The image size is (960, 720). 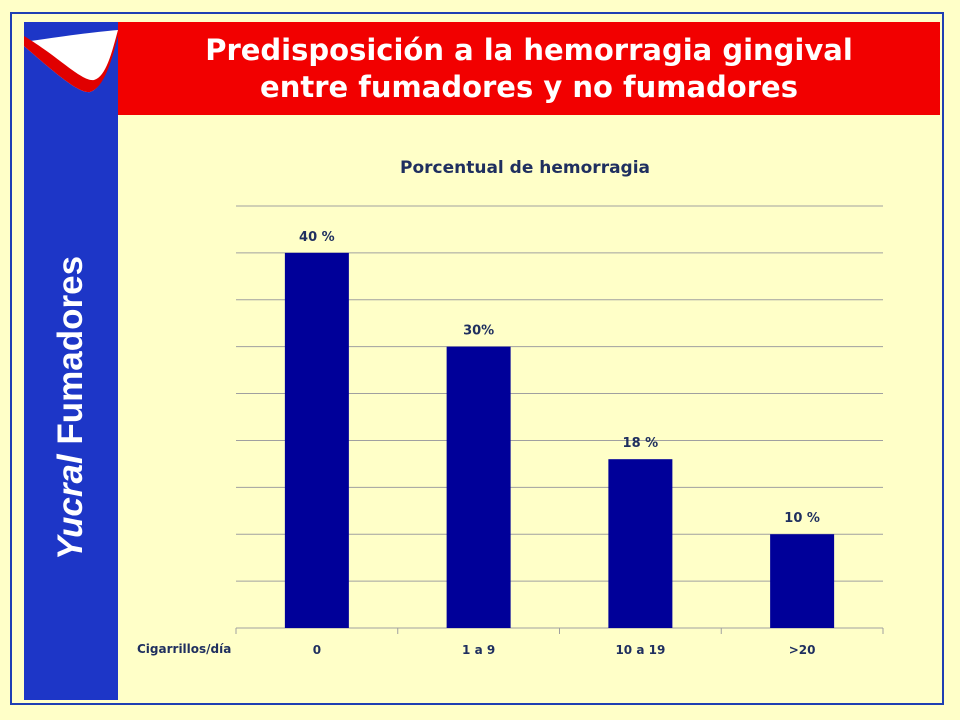 I want to click on x-tick-label-2: 1 a 9, so click(x=478, y=650).